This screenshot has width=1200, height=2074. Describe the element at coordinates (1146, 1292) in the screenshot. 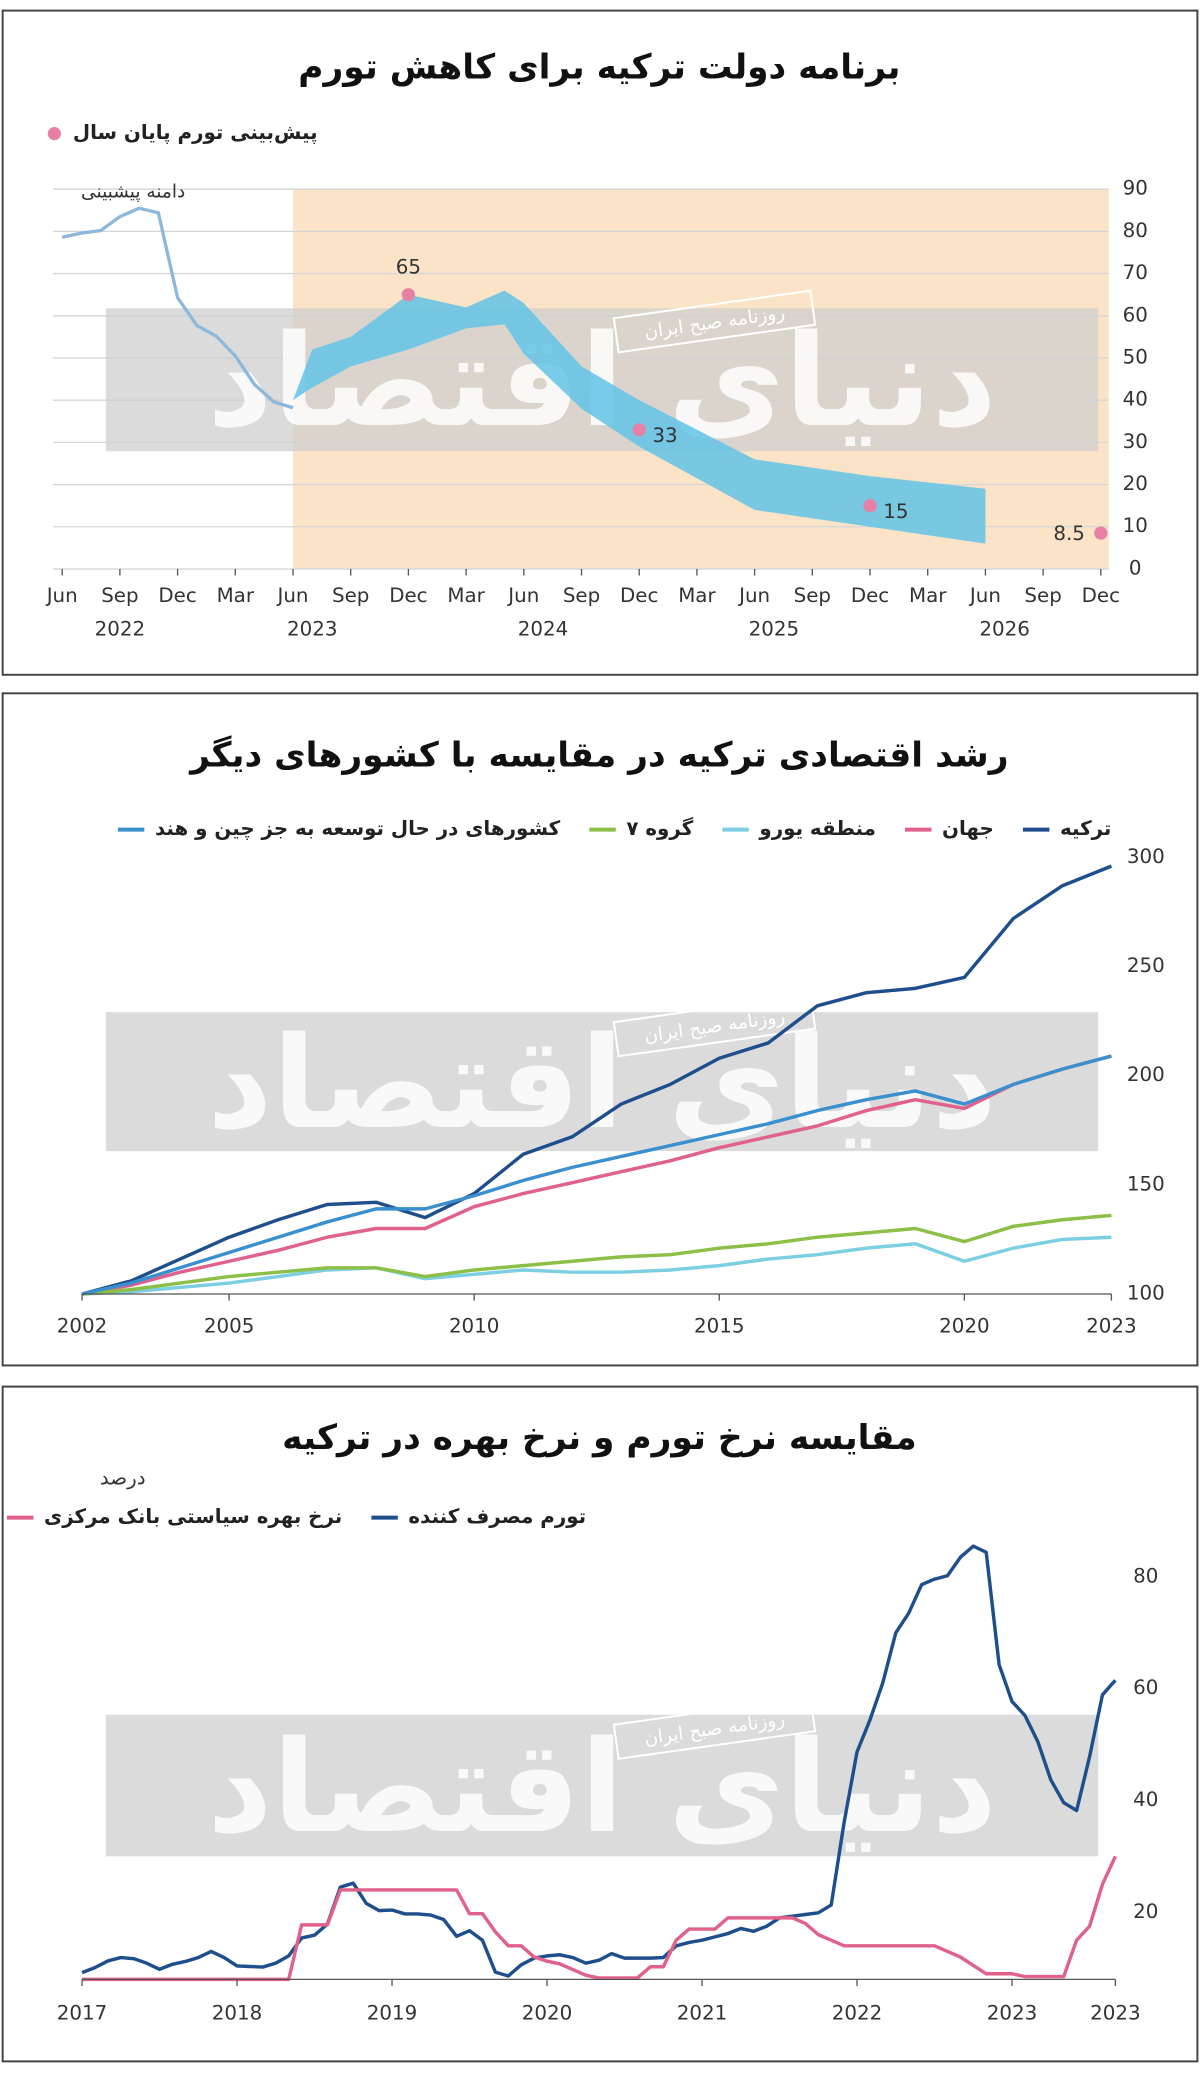

I see `y-tick-label: 100` at that location.